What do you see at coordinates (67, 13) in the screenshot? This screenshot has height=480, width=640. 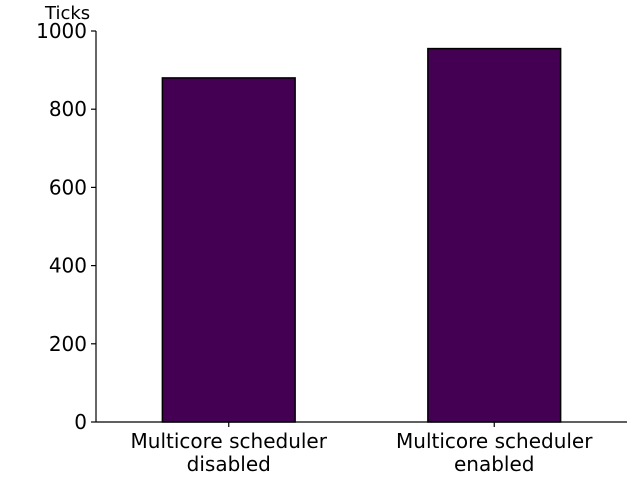 I see `y-axis-label: Ticks` at bounding box center [67, 13].